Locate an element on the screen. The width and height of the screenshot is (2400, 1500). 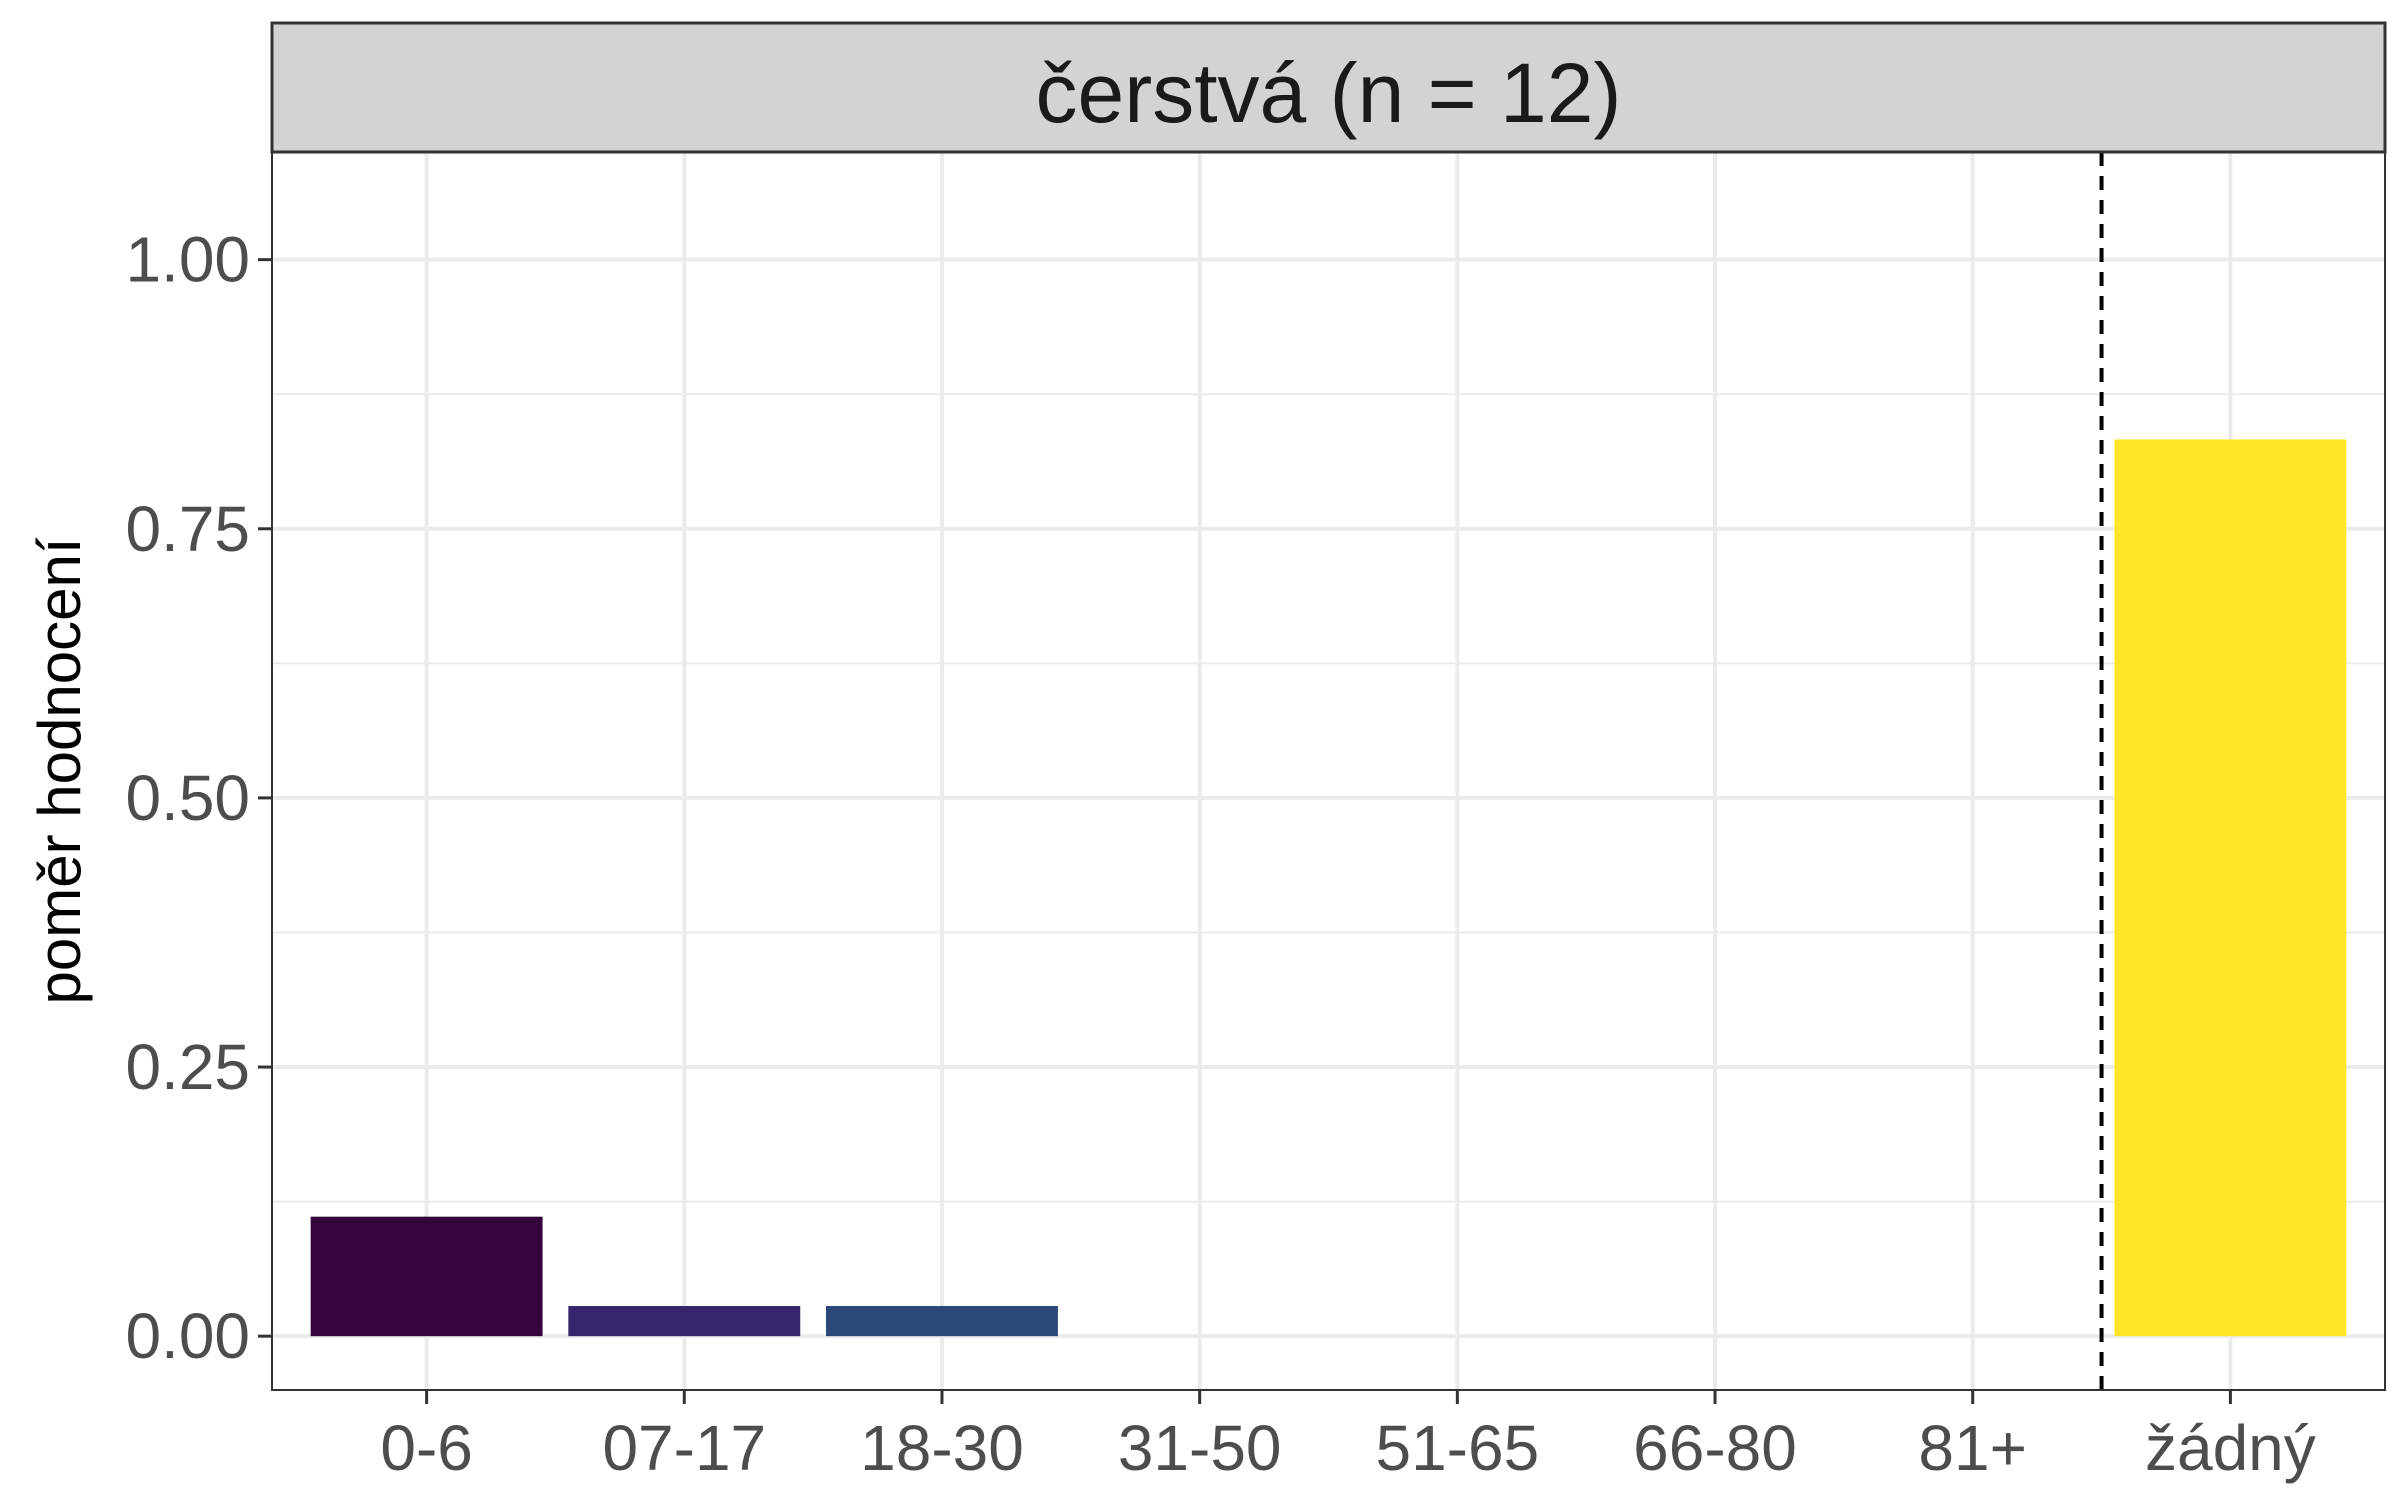
x-tick-label: 18-30 is located at coordinates (942, 1448).